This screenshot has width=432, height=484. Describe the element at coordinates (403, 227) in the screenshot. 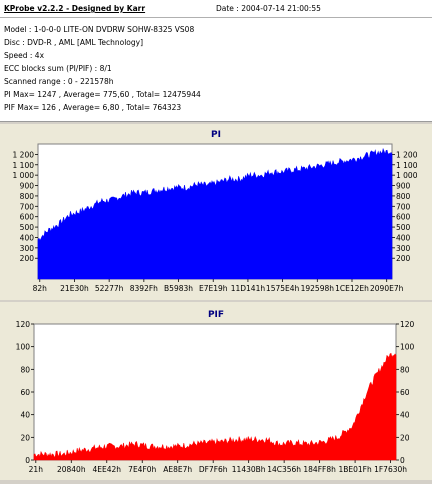

I see `y-tick-label-right: 500` at that location.